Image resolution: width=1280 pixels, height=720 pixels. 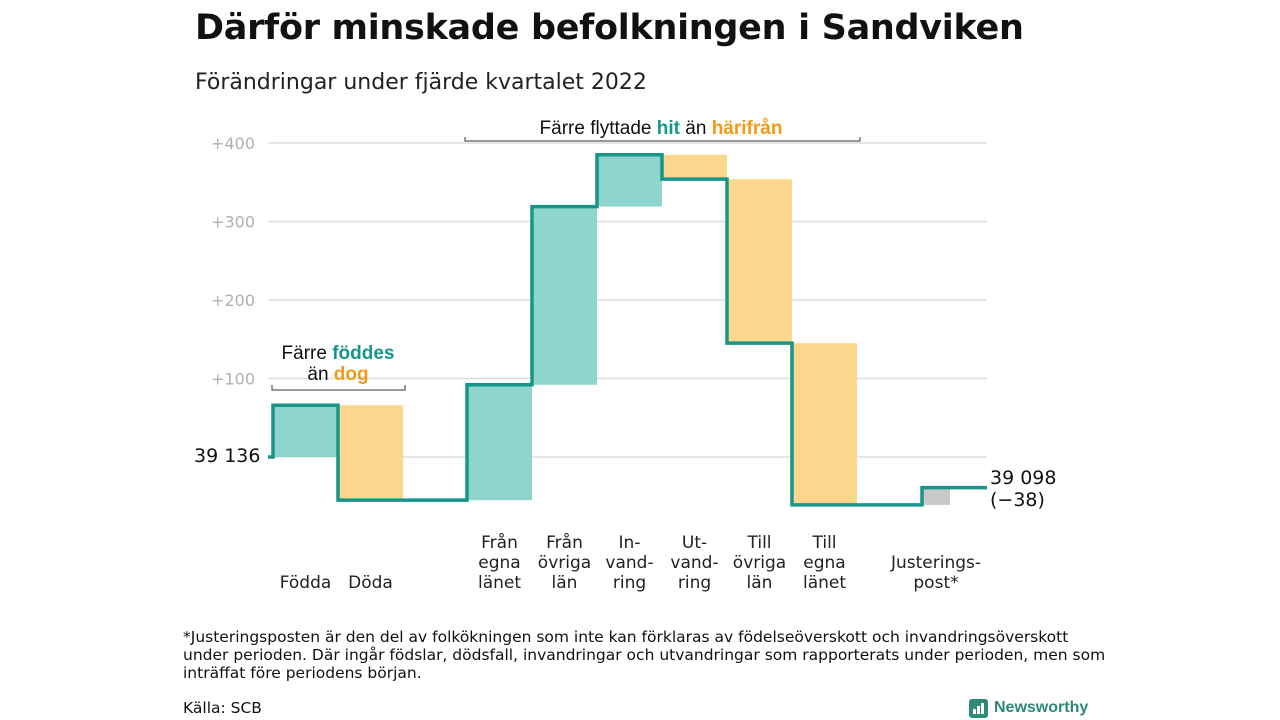 I want to click on migration-annotation: Färre flyttade hit än härifrån, so click(x=662, y=130).